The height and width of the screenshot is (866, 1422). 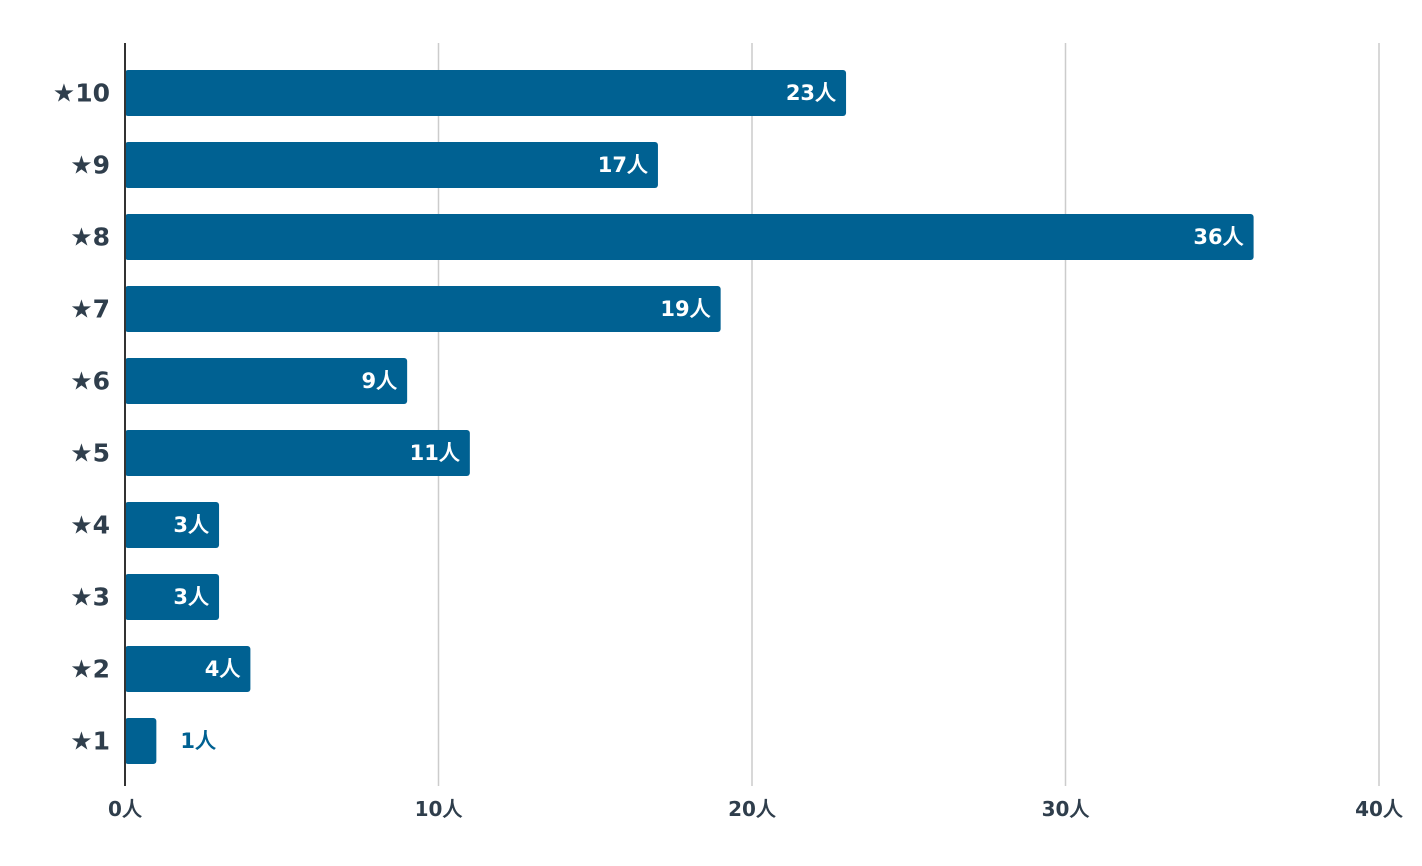 I want to click on data-label: 4人, so click(x=223, y=669).